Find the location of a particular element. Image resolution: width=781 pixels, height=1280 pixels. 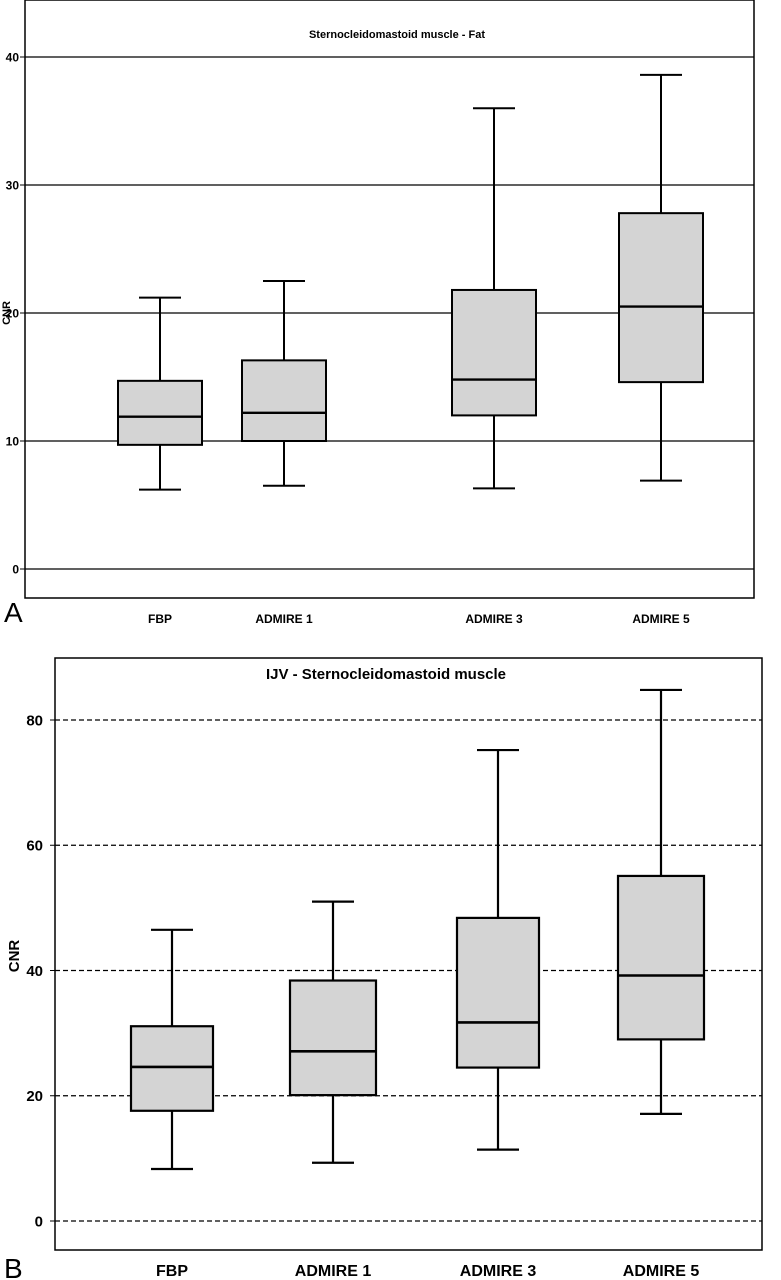

y-tick-label: 60 is located at coordinates (34, 846).